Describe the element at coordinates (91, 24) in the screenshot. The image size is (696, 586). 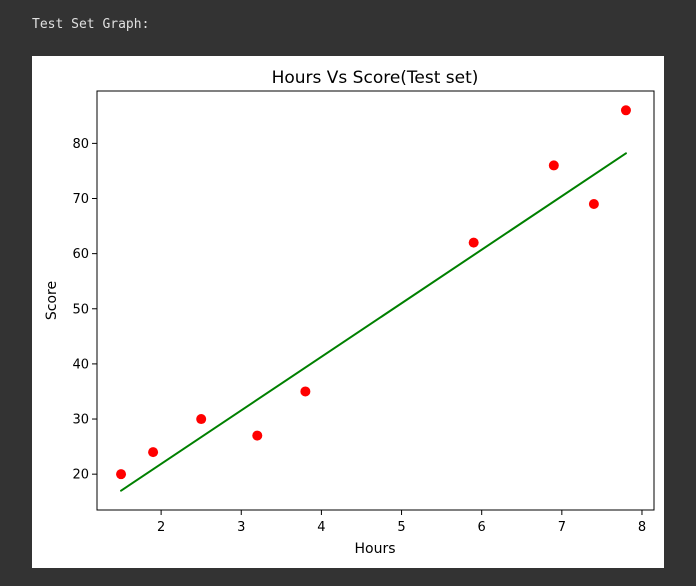
I see `output-label: Test Set Graph:` at that location.